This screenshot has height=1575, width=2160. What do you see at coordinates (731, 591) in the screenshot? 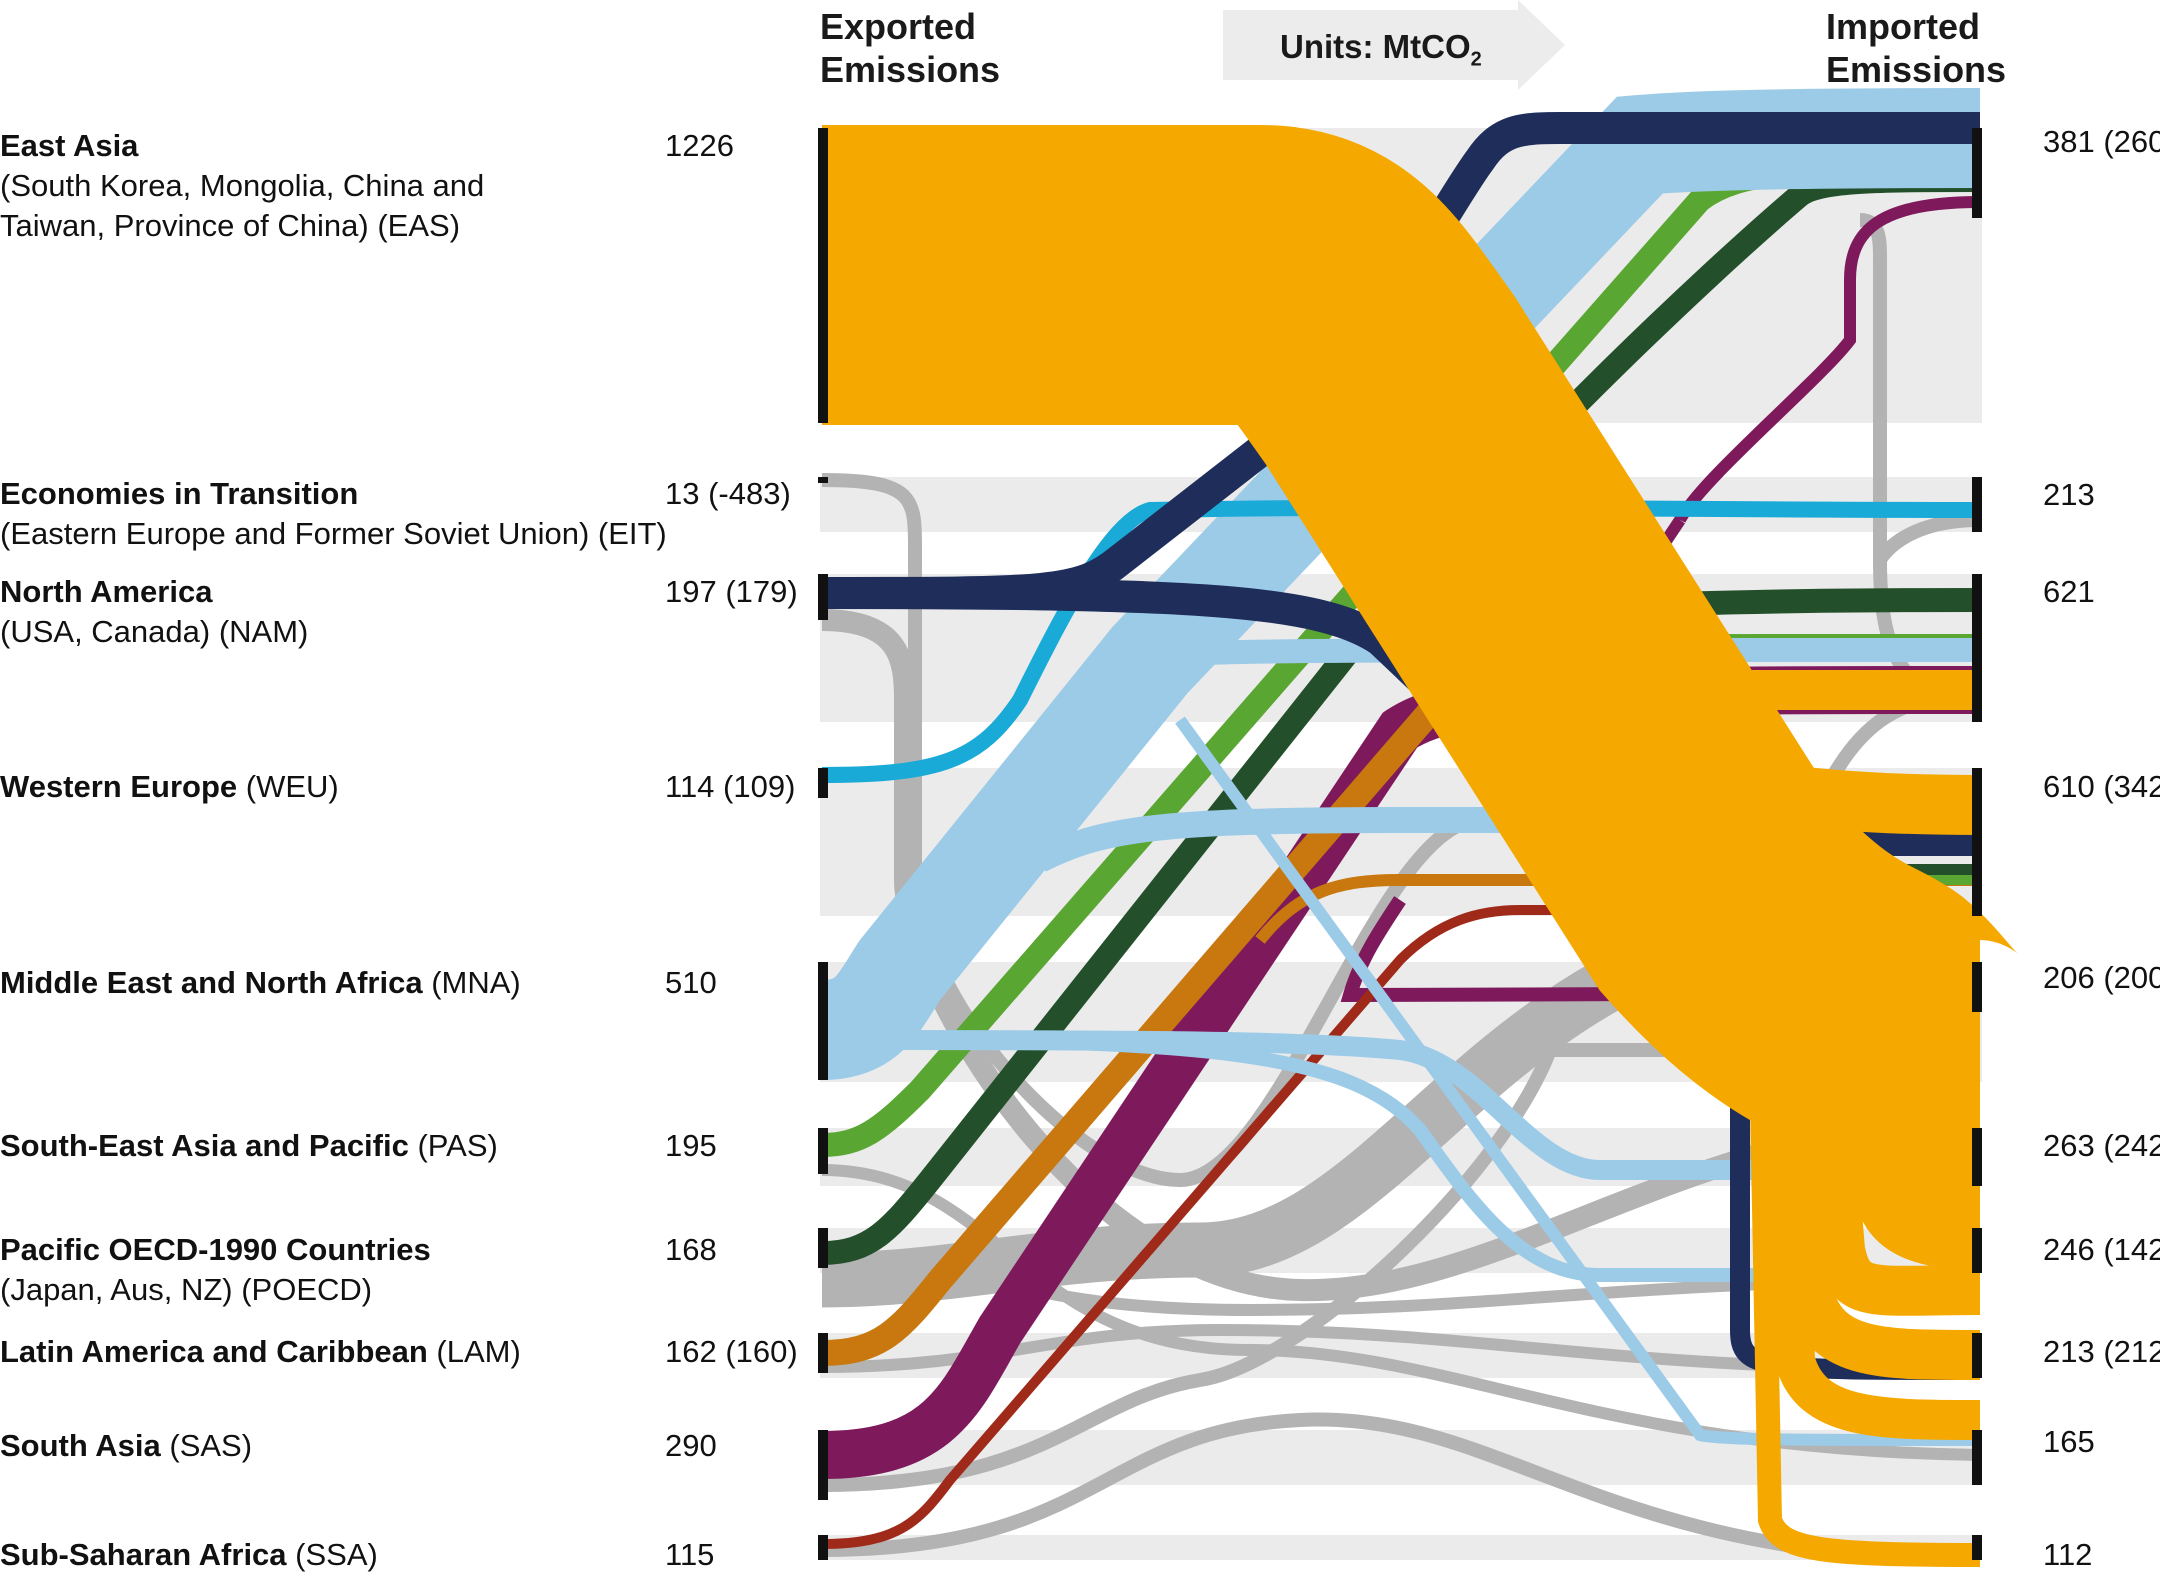
I see `export-value-nam: 197 (179)` at bounding box center [731, 591].